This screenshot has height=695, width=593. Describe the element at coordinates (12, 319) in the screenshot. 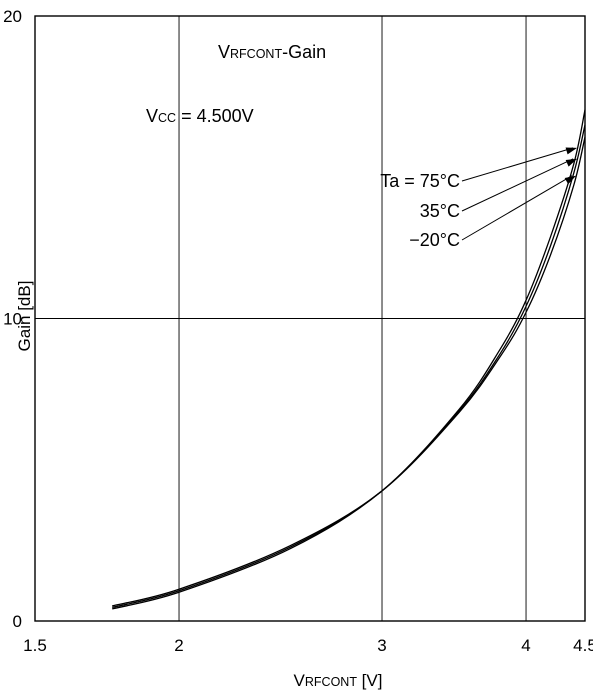

I see `y-tick-label: 10` at that location.